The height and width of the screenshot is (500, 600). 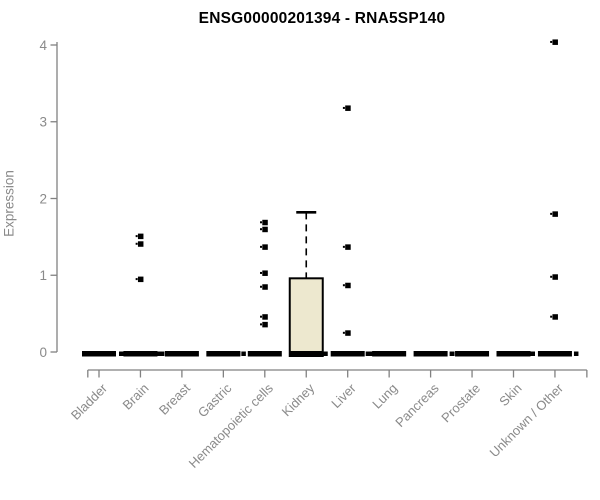 What do you see at coordinates (526, 420) in the screenshot?
I see `x-category-label: Unknown / Other` at bounding box center [526, 420].